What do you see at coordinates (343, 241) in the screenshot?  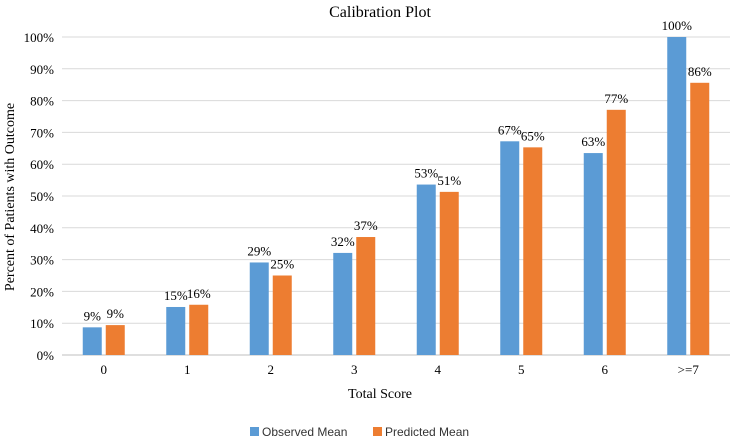 I see `data-label-observed: 32%` at bounding box center [343, 241].